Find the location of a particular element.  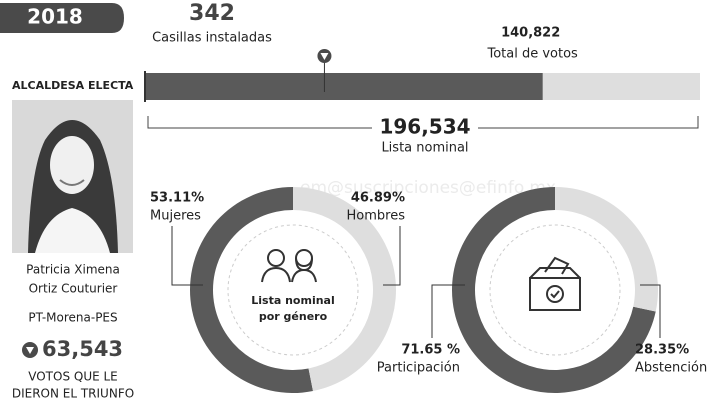

value-label: 71.65 % is located at coordinates (430, 350).